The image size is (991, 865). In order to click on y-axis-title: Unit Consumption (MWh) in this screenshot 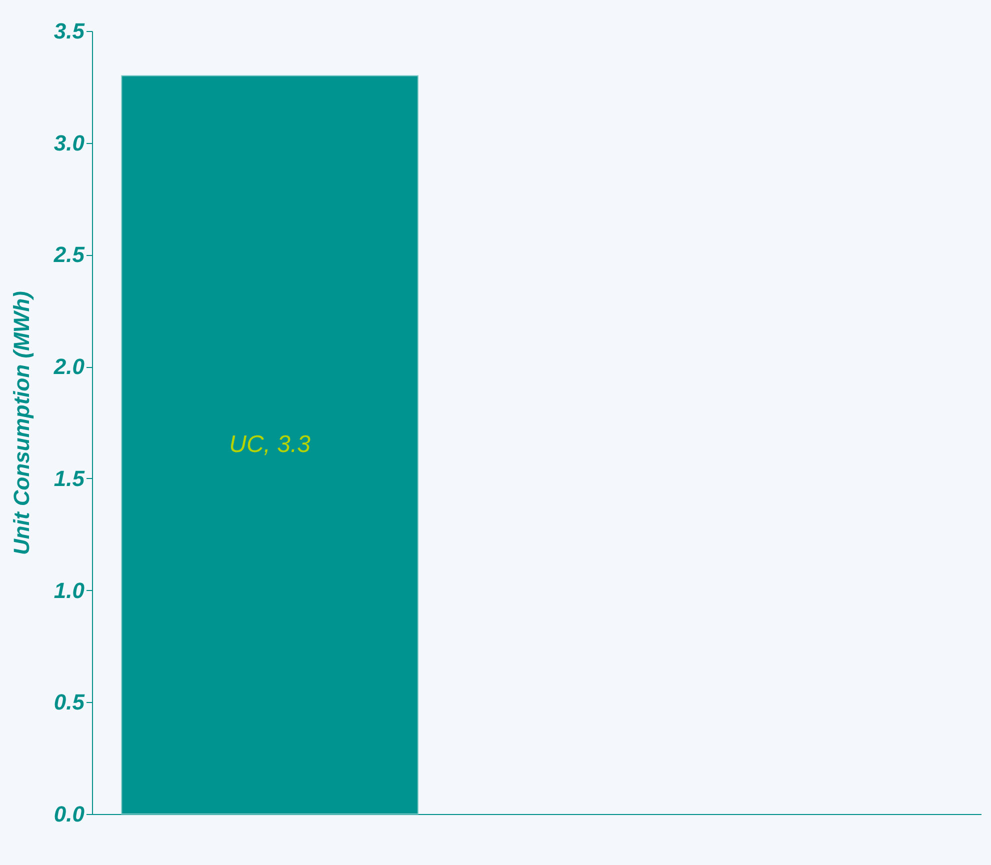, I will do `click(21, 423)`.